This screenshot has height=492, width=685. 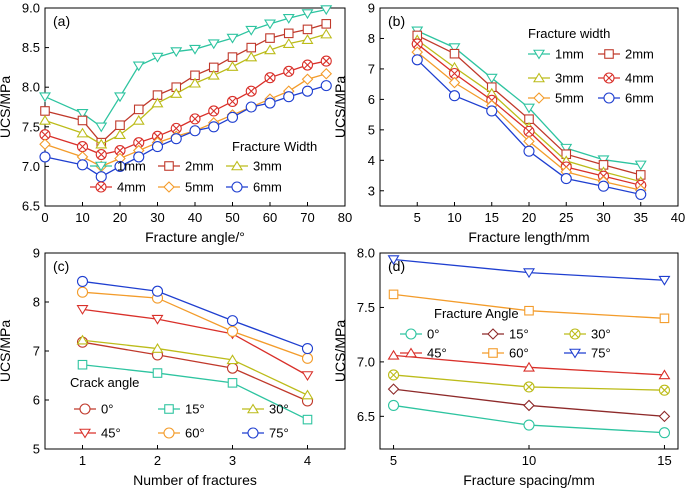 What do you see at coordinates (505, 333) in the screenshot?
I see `legend: Fracture Angle 0° 15° 30° 45° 60° 75°` at bounding box center [505, 333].